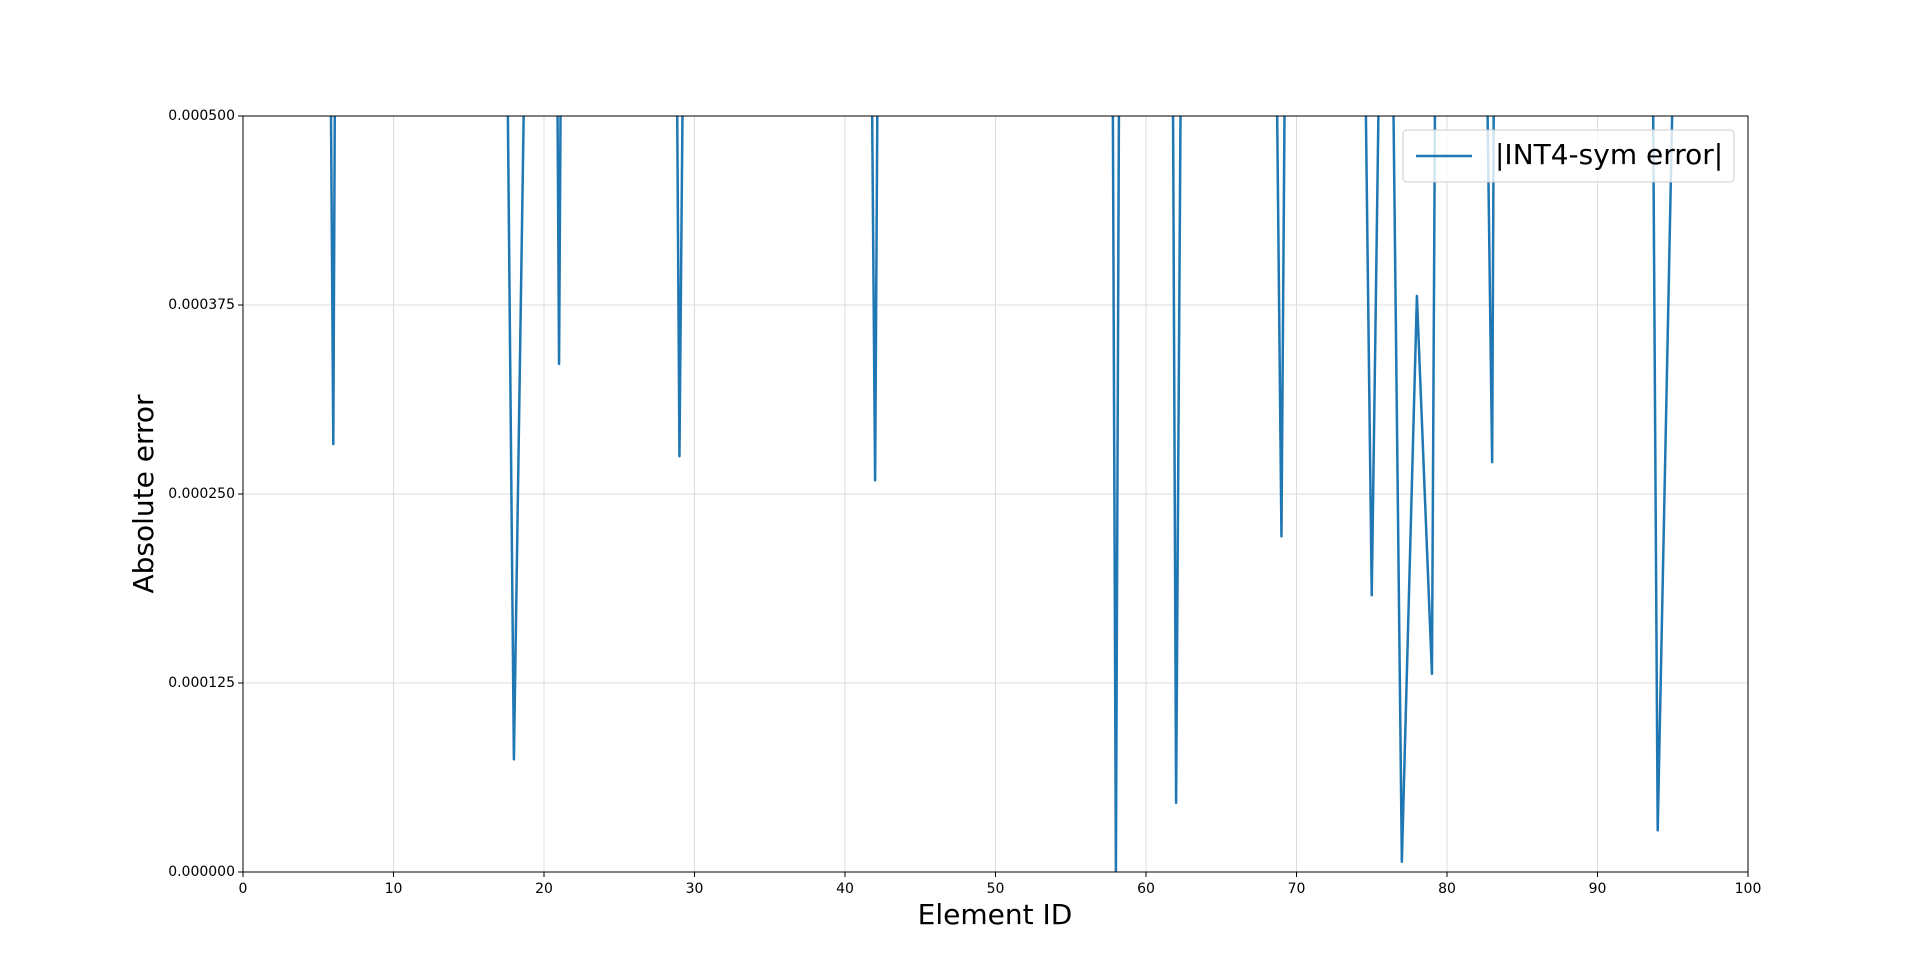  Describe the element at coordinates (1297, 889) in the screenshot. I see `x-tick-label: 70` at that location.